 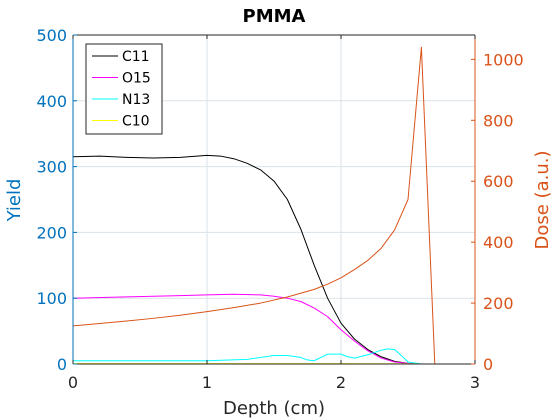 I want to click on y-axis-right-label: Dose (a.u.), so click(x=542, y=200).